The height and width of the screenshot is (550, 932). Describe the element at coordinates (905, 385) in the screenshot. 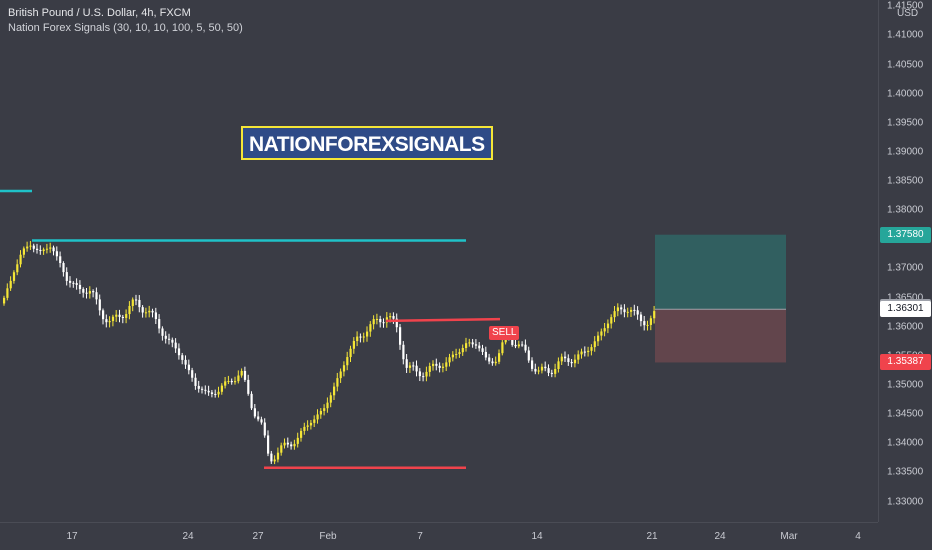

I see `price-tick: 1.35000` at that location.